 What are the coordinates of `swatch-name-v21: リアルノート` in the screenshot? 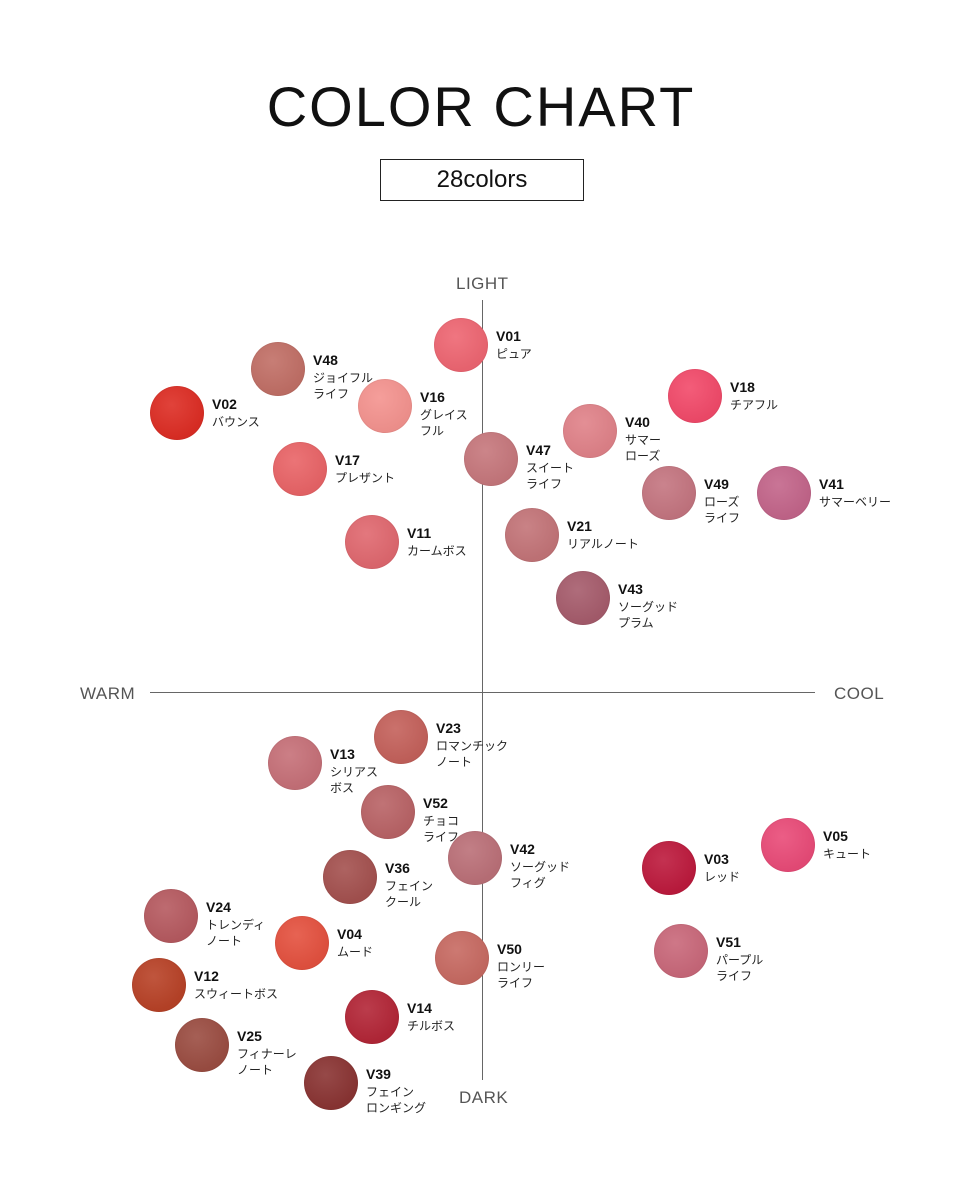 It's located at (603, 544).